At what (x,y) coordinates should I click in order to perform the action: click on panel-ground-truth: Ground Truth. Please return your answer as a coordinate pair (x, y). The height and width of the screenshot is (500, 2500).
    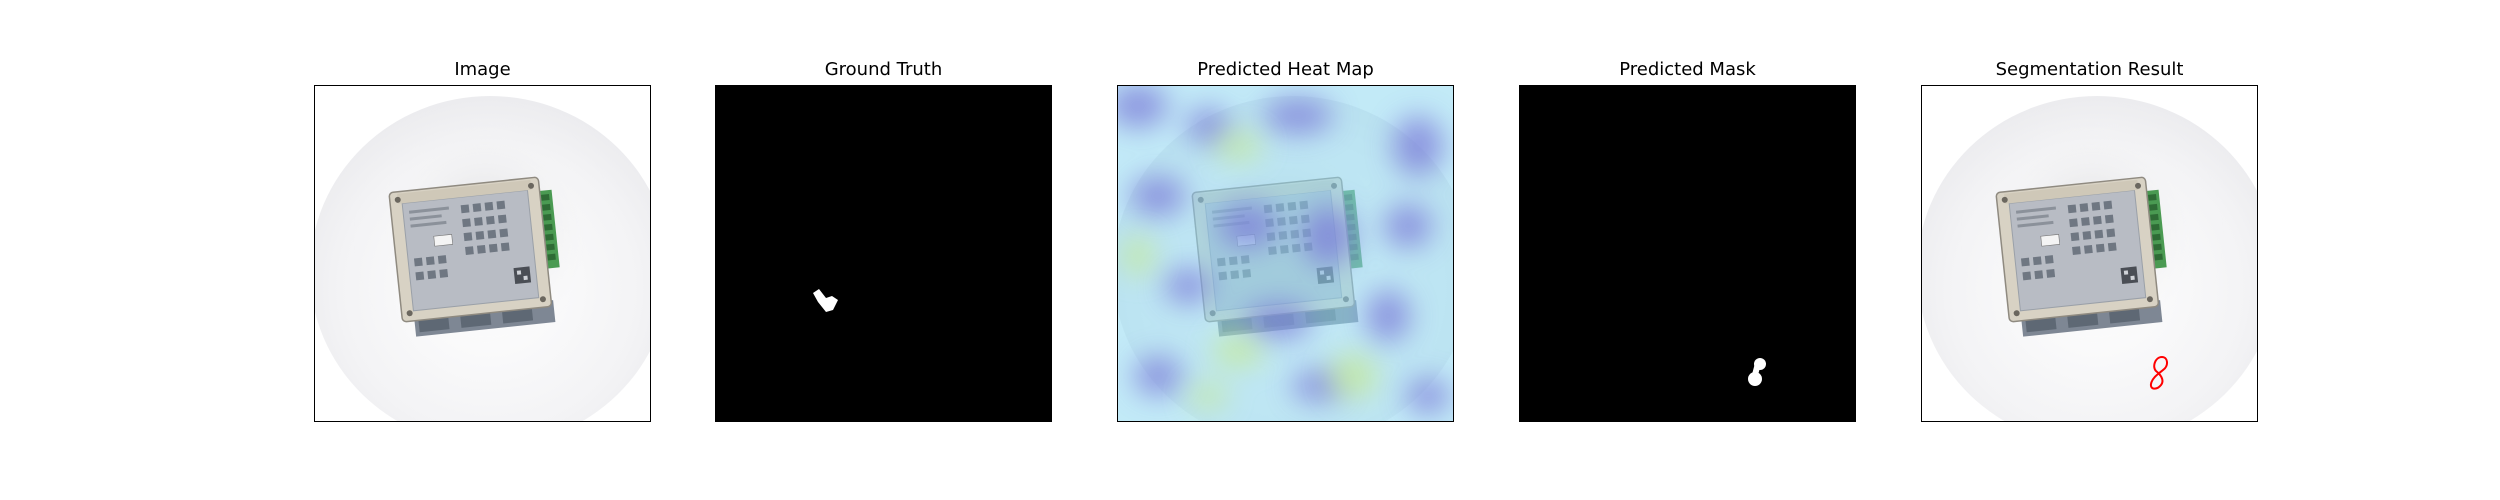
    Looking at the image, I should click on (883, 241).